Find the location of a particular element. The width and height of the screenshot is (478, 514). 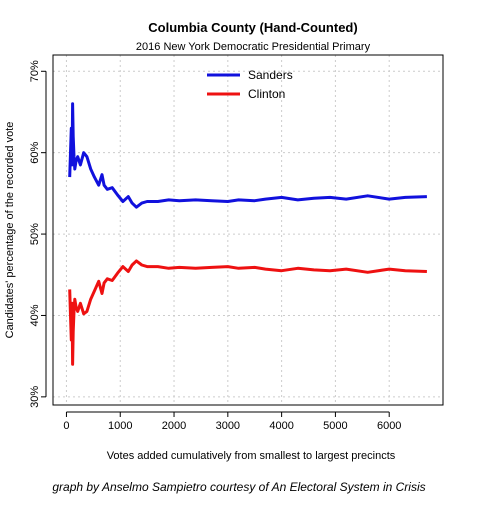

y-tick-label: 60% is located at coordinates (35, 152).